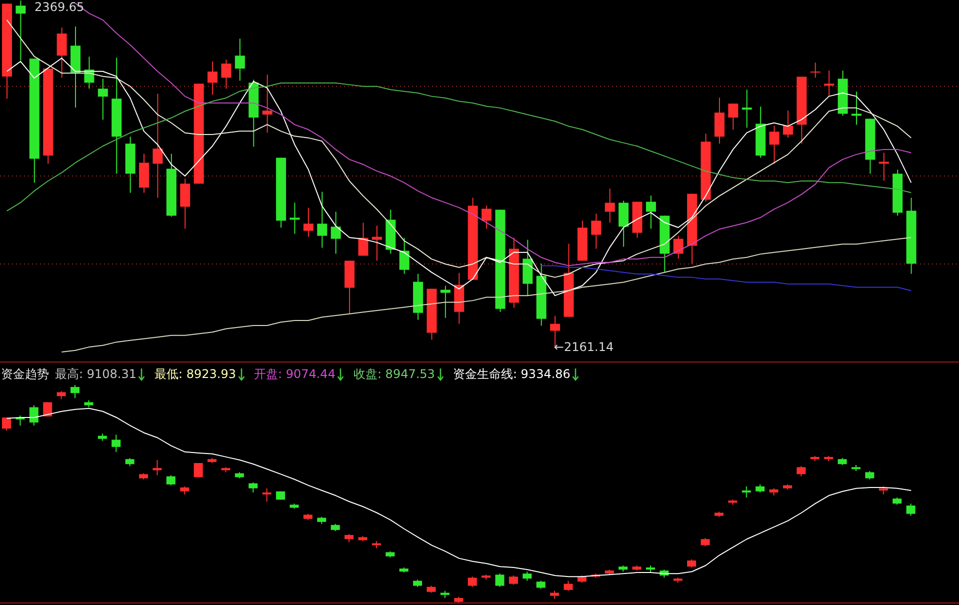 This screenshot has width=959, height=605. What do you see at coordinates (511, 374) in the screenshot?
I see `text: 资金生命线: 9334.86` at bounding box center [511, 374].